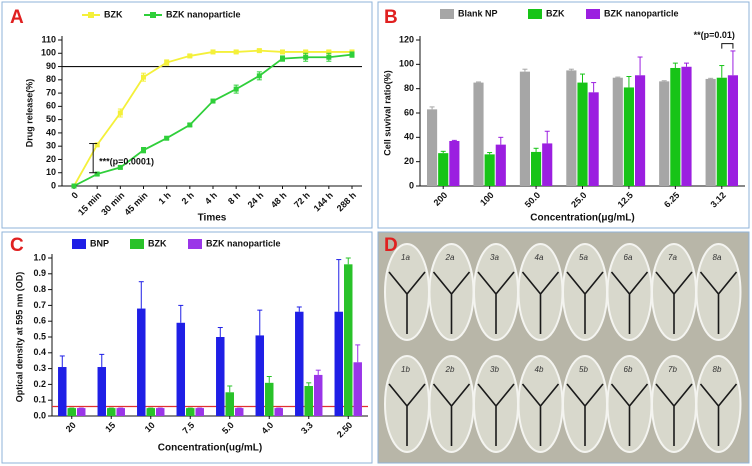 This screenshot has width=752, height=466. Describe the element at coordinates (51, 119) in the screenshot. I see `y-tick-label: 50` at that location.